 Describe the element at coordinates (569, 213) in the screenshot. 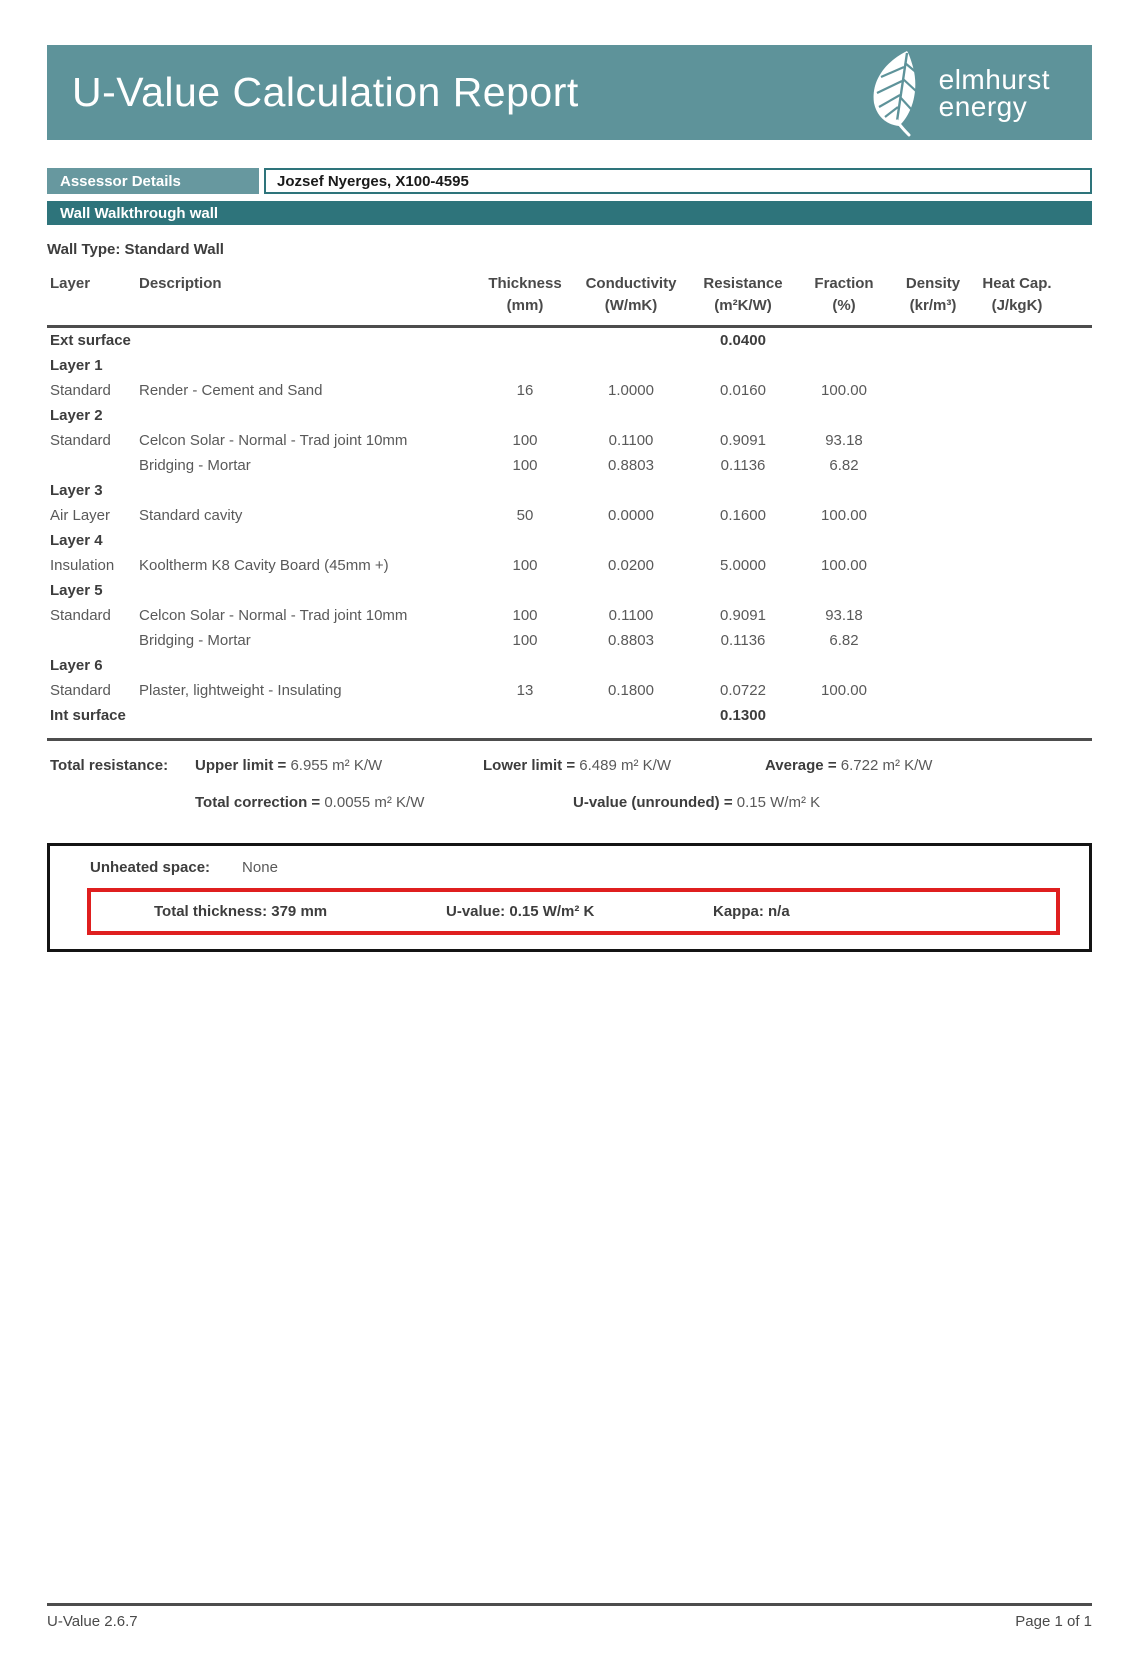

I see `section-bar: Wall Walkthrough wall` at that location.